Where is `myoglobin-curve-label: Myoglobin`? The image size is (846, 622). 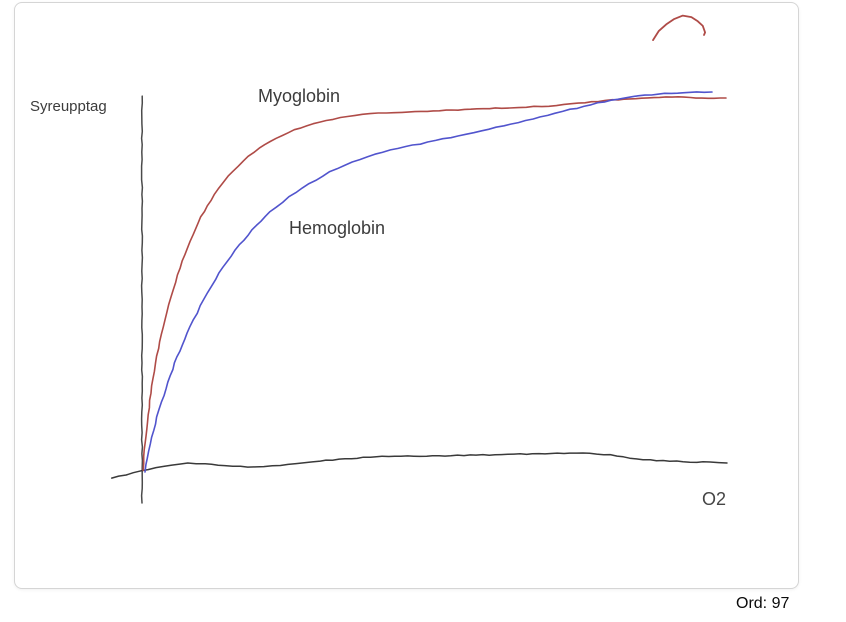
myoglobin-curve-label: Myoglobin is located at coordinates (299, 96).